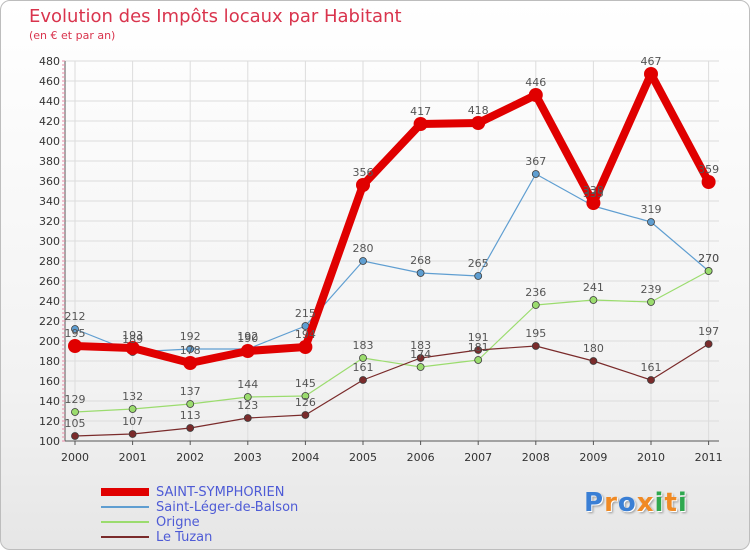 The height and width of the screenshot is (550, 750). Describe the element at coordinates (49, 281) in the screenshot. I see `y-tick-label: 260` at that location.